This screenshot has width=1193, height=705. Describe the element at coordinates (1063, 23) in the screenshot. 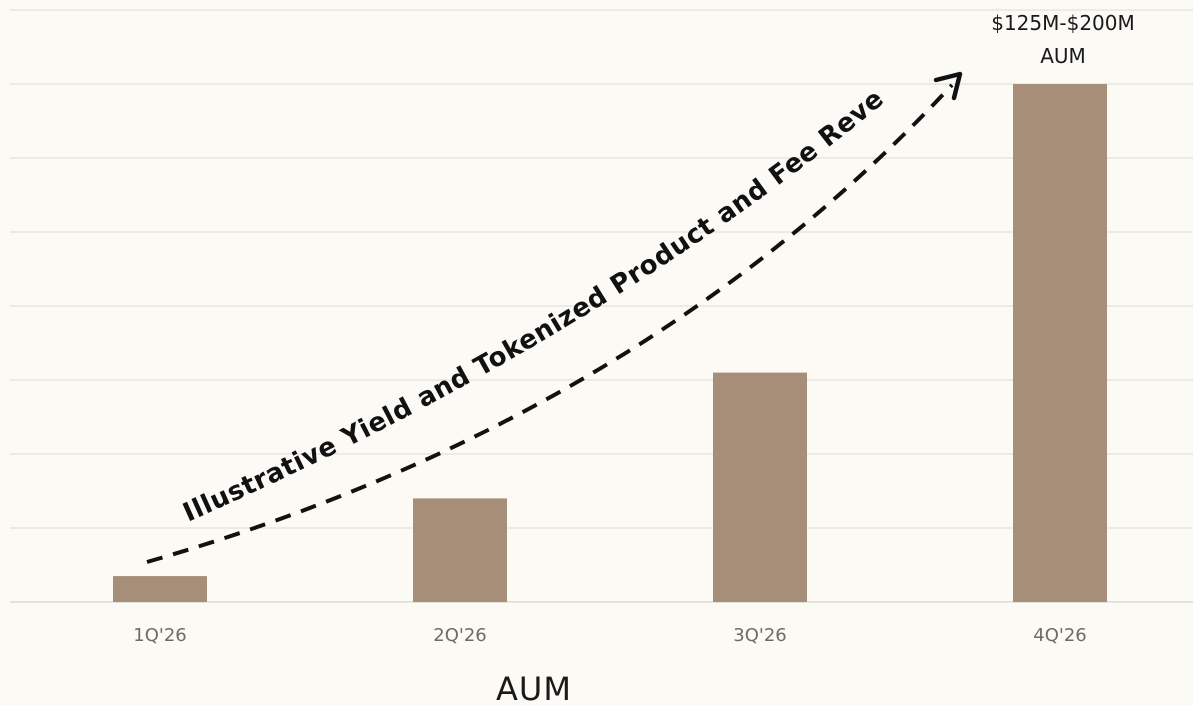

I see `data-label-line-1: $125M-$200M` at that location.